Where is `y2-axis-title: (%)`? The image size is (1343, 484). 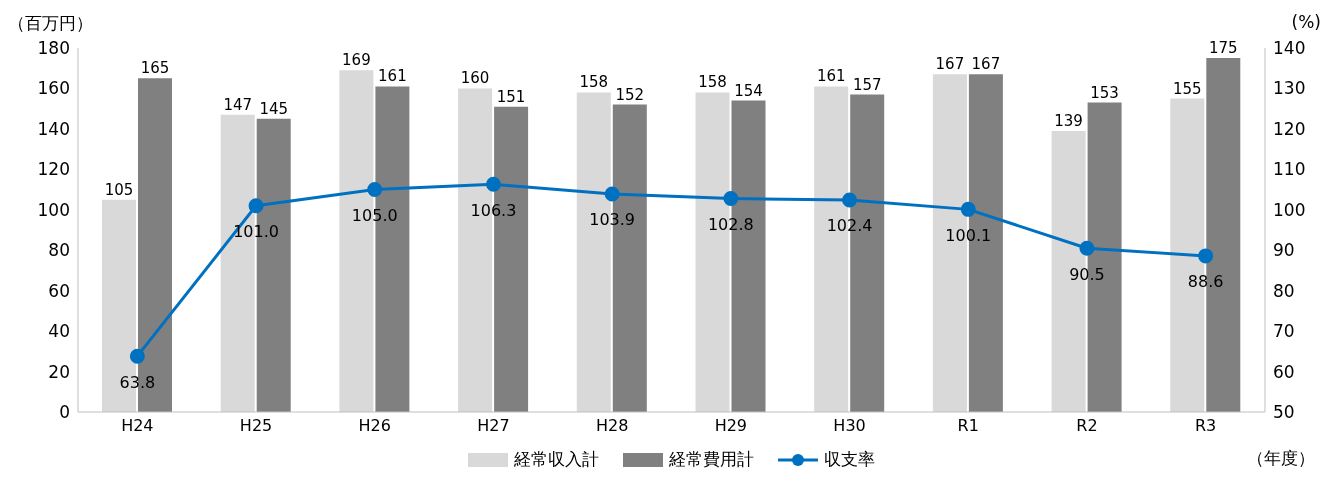 y2-axis-title: (%) is located at coordinates (1306, 22).